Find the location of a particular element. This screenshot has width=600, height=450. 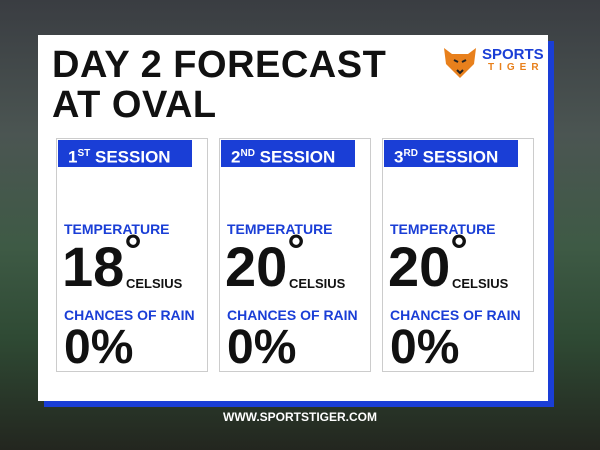

logo-icon is located at coordinates (460, 63).